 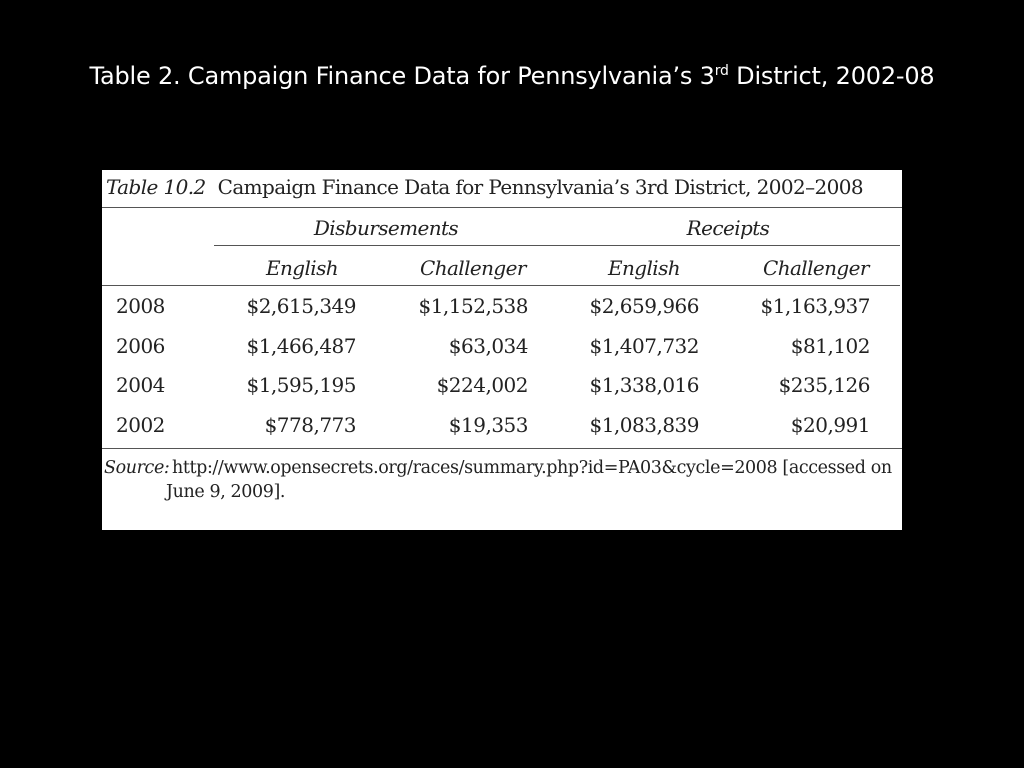 What do you see at coordinates (728, 228) in the screenshot?
I see `group-header-receipts: Receipts` at bounding box center [728, 228].